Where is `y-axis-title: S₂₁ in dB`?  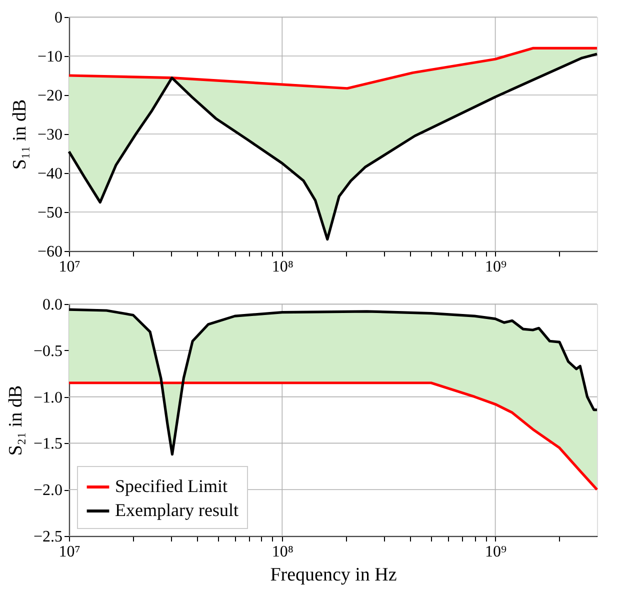 y-axis-title: S₂₁ in dB is located at coordinates (15, 420).